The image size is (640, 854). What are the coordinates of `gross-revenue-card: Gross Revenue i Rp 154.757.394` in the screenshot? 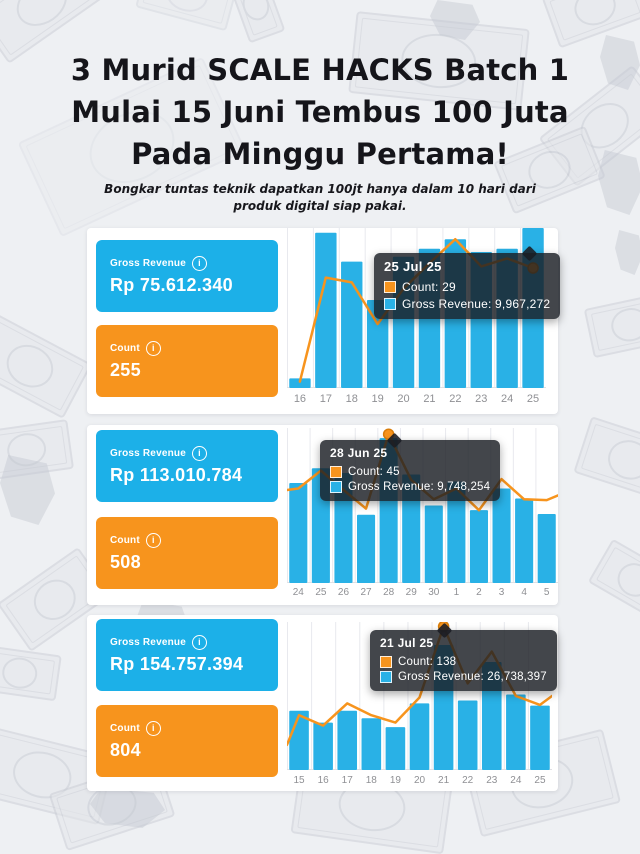 It's located at (187, 655).